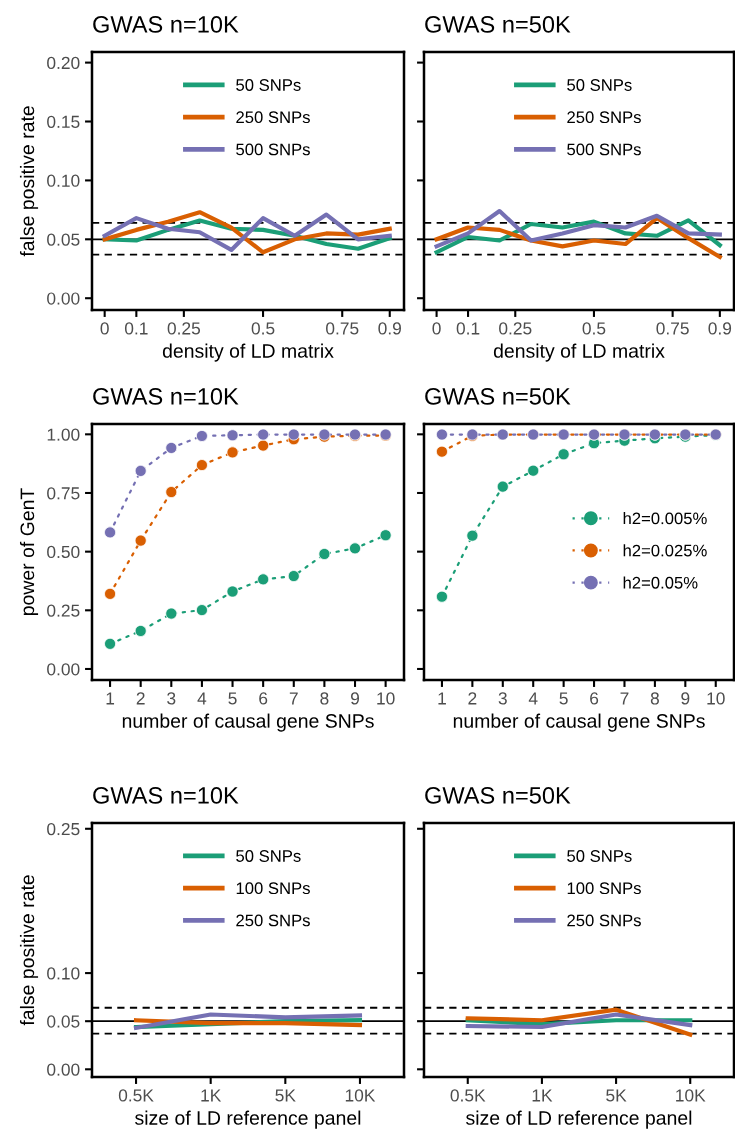 The height and width of the screenshot is (1137, 735). What do you see at coordinates (63, 63) in the screenshot?
I see `y-tick-label: 0.20` at bounding box center [63, 63].